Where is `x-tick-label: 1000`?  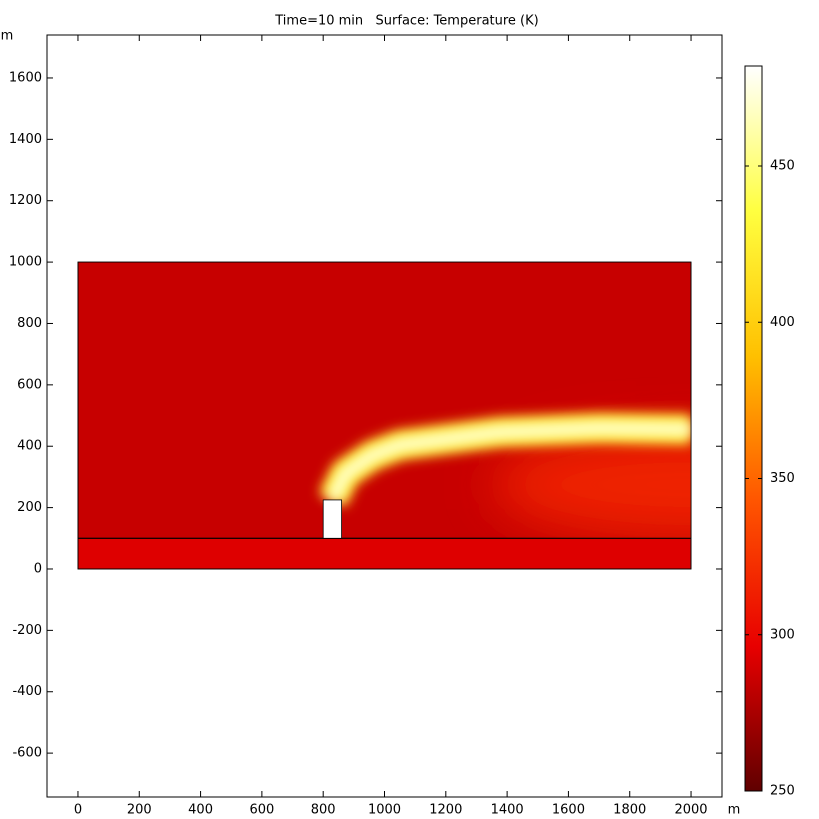 x-tick-label: 1000 is located at coordinates (384, 810).